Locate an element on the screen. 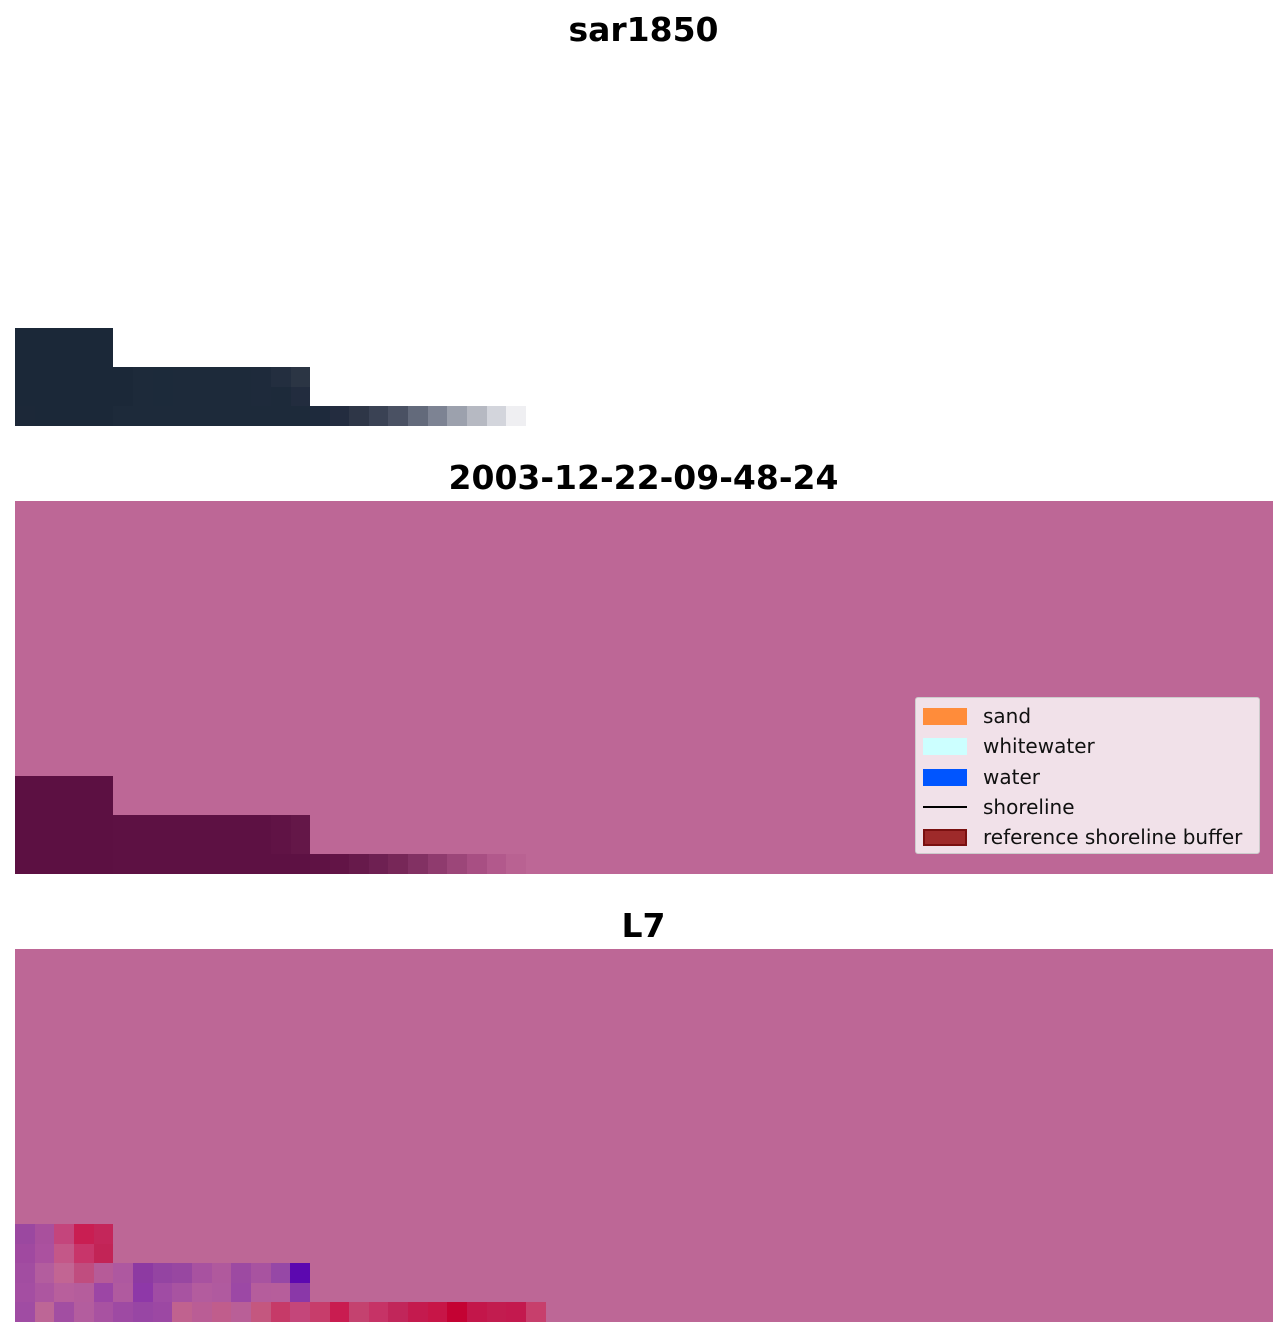 Image resolution: width=1287 pixels, height=1337 pixels. shoreline-line-swatch is located at coordinates (945, 807).